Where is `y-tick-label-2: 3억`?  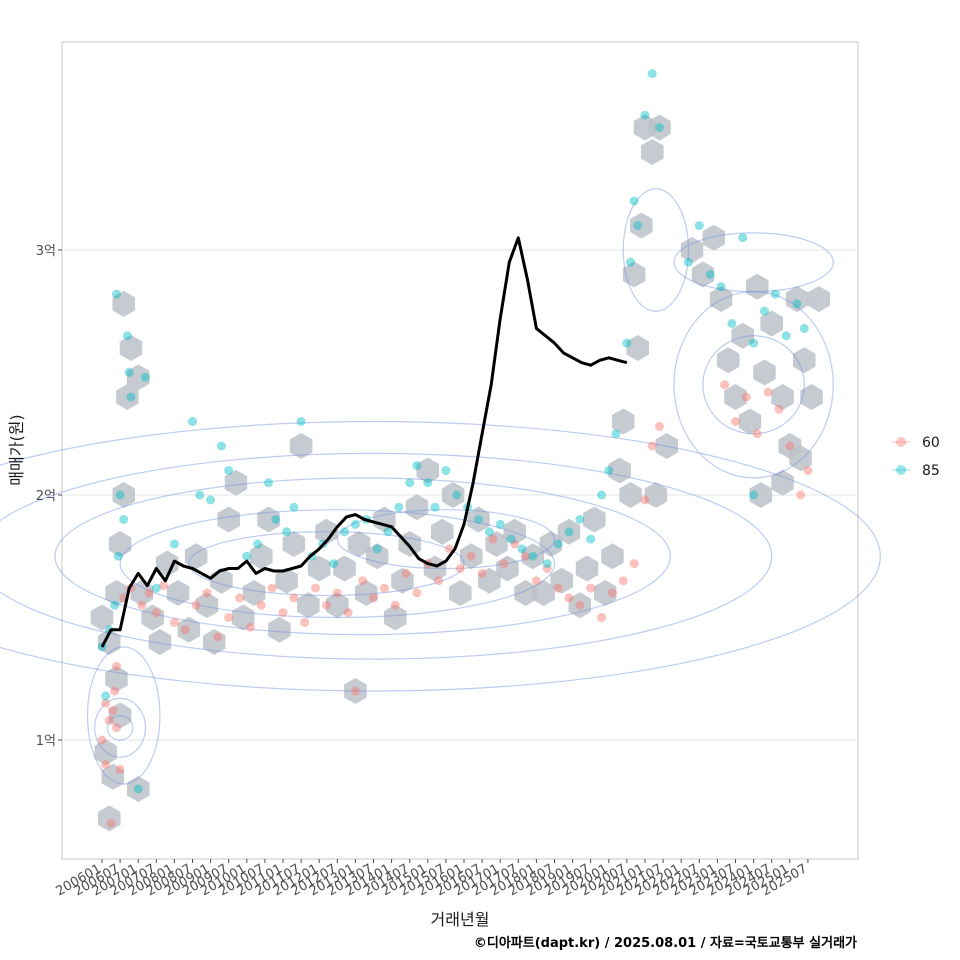
y-tick-label-2: 3억 is located at coordinates (46, 251).